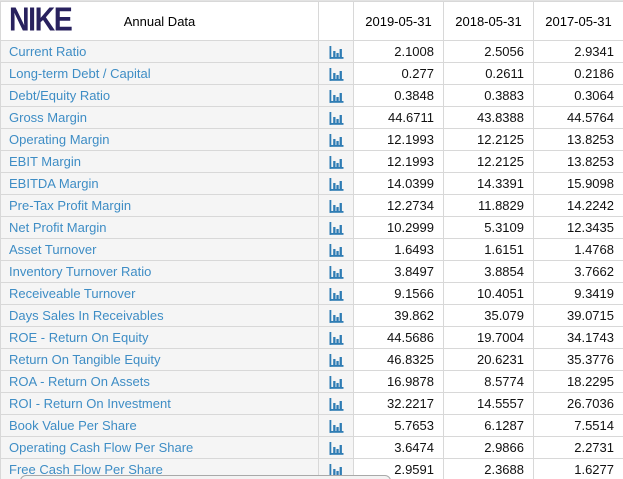 Image resolution: width=623 pixels, height=479 pixels. What do you see at coordinates (398, 183) in the screenshot?
I see `value-cell: 14.0399` at bounding box center [398, 183].